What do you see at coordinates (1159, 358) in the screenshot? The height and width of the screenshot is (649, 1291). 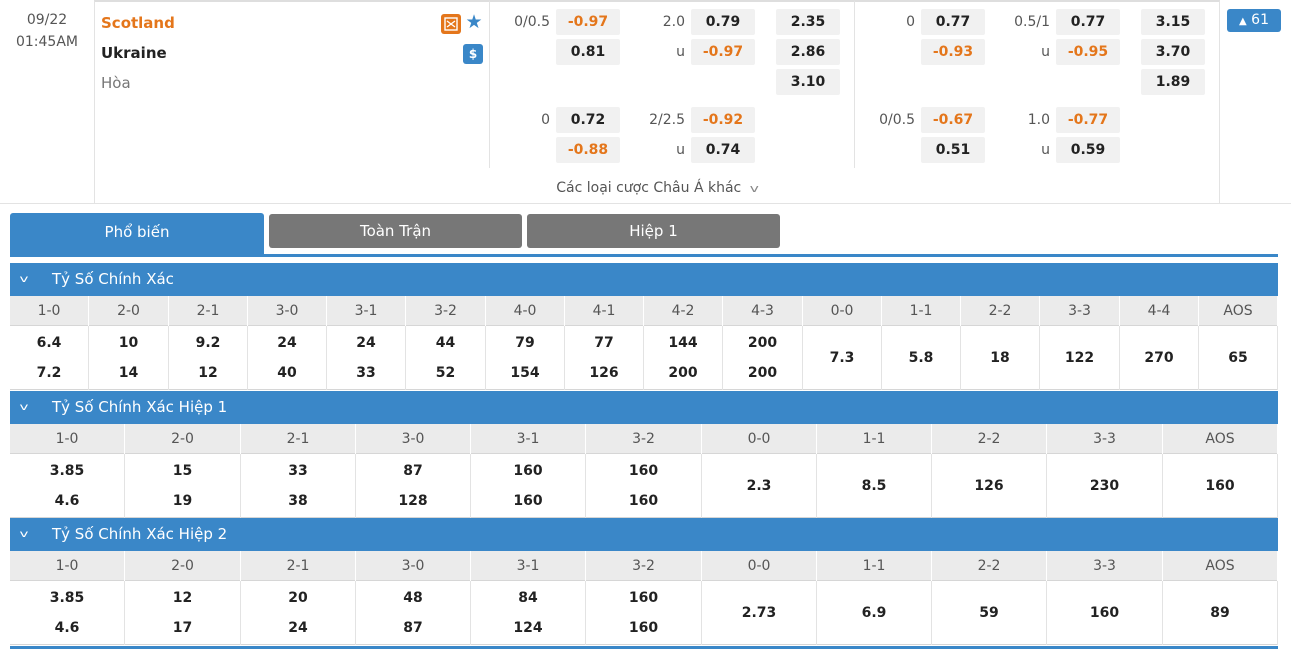 I see `score-odd: 270` at bounding box center [1159, 358].